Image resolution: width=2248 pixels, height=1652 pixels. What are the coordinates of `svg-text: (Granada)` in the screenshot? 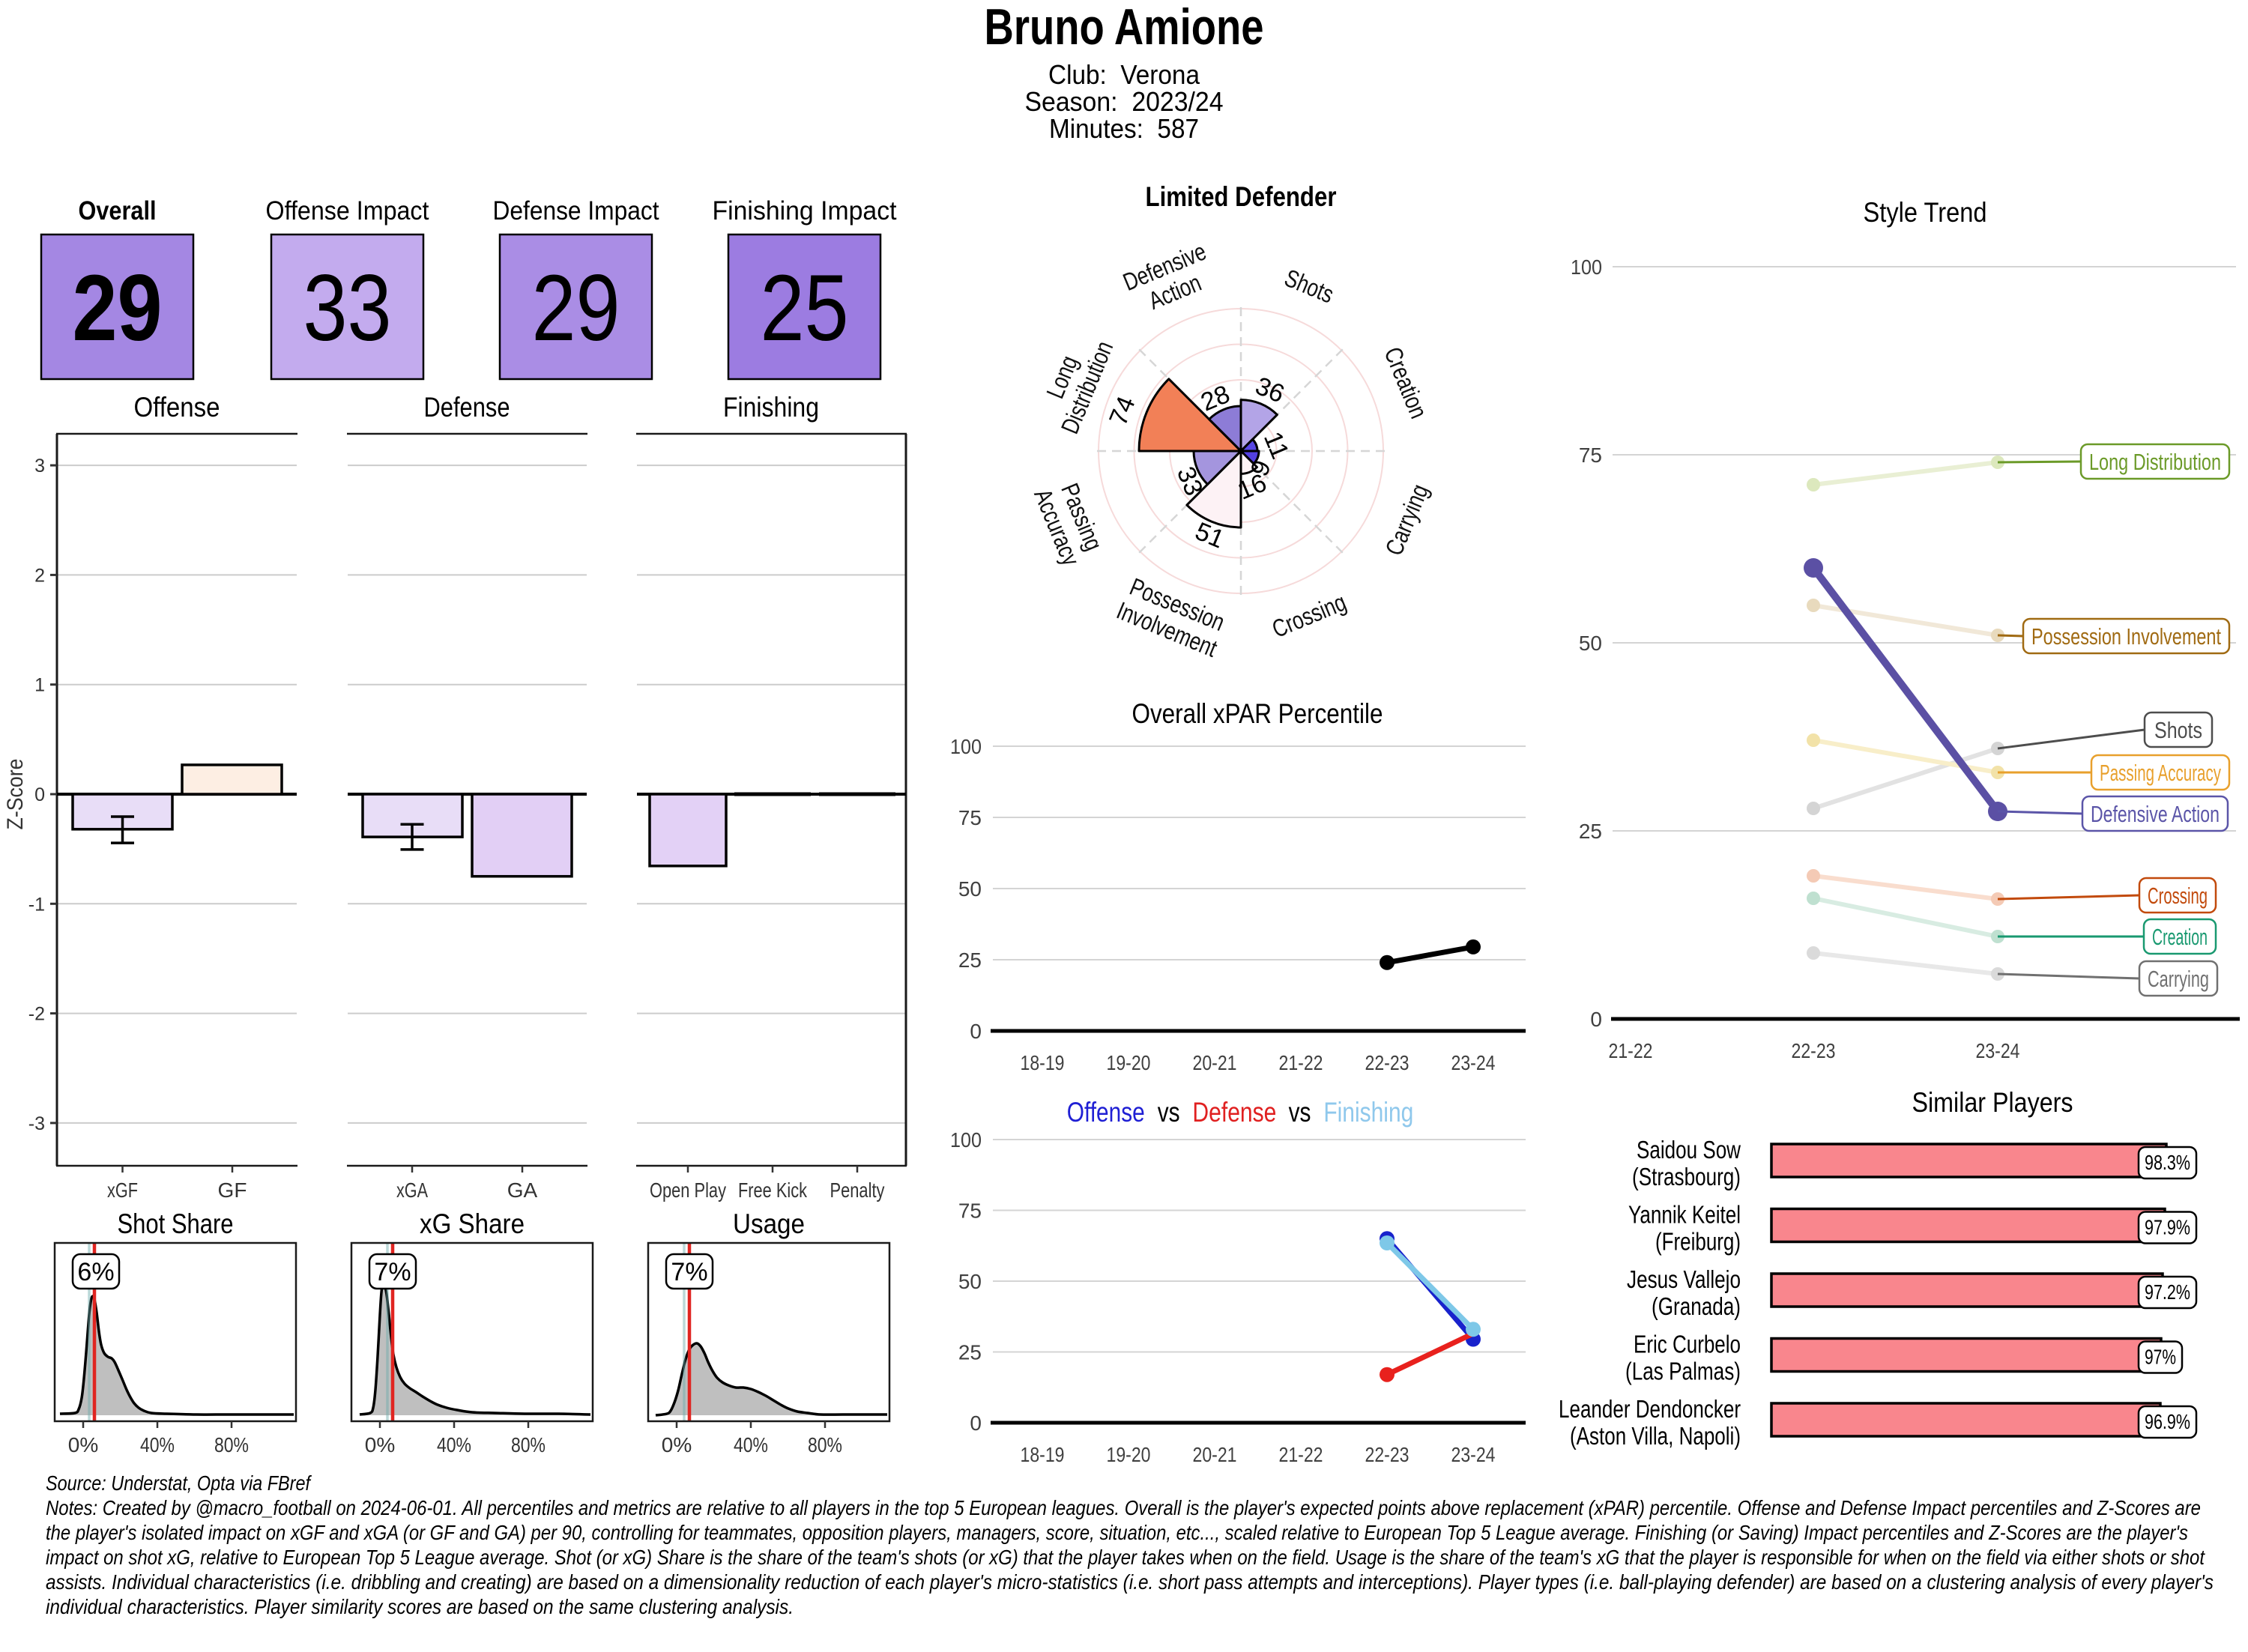 It's located at (1696, 1306).